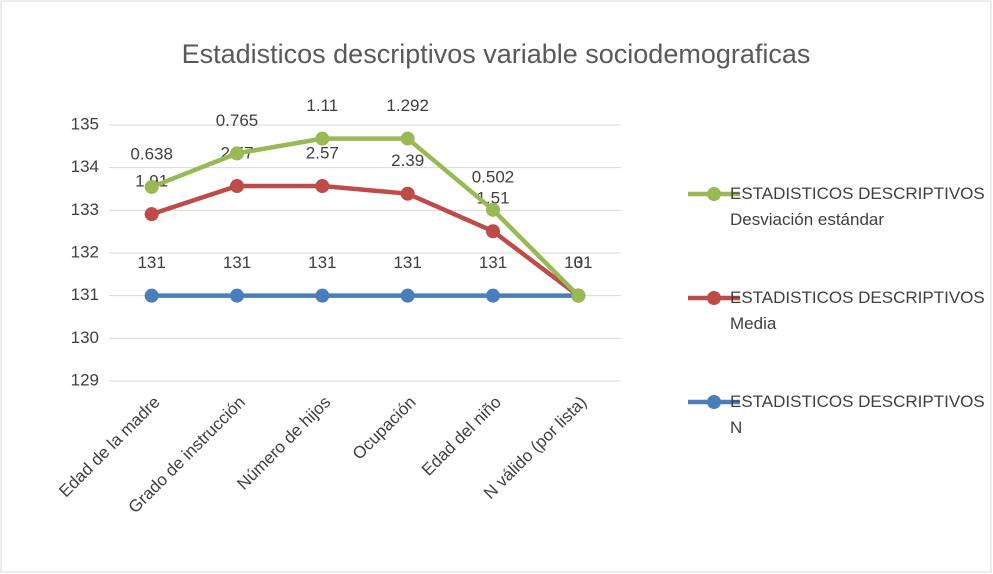 This screenshot has width=993, height=574. I want to click on y-tick-label: 132, so click(85, 251).